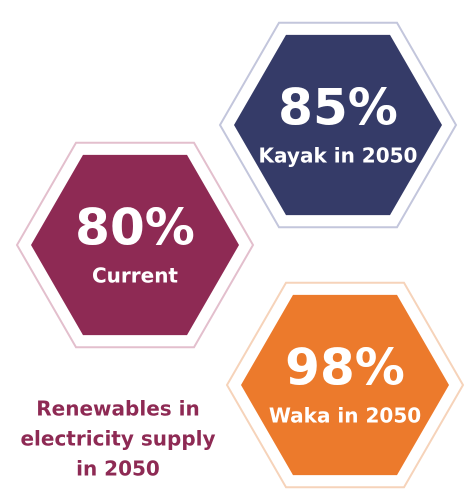 This screenshot has height=498, width=467. What do you see at coordinates (118, 469) in the screenshot?
I see `caption-line: in 2050` at bounding box center [118, 469].